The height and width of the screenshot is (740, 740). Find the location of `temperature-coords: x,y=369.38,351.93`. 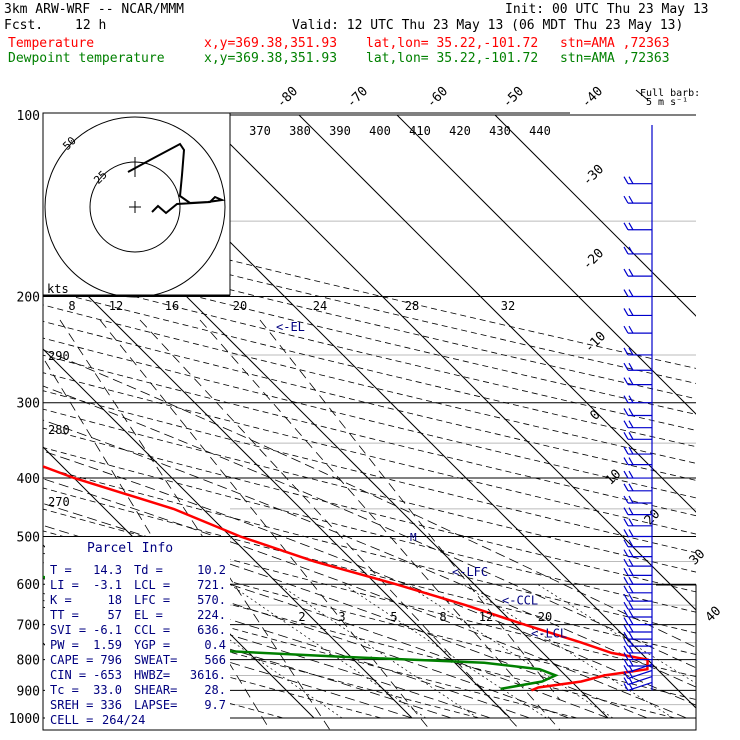

temperature-coords: x,y=369.38,351.93 is located at coordinates (271, 43).